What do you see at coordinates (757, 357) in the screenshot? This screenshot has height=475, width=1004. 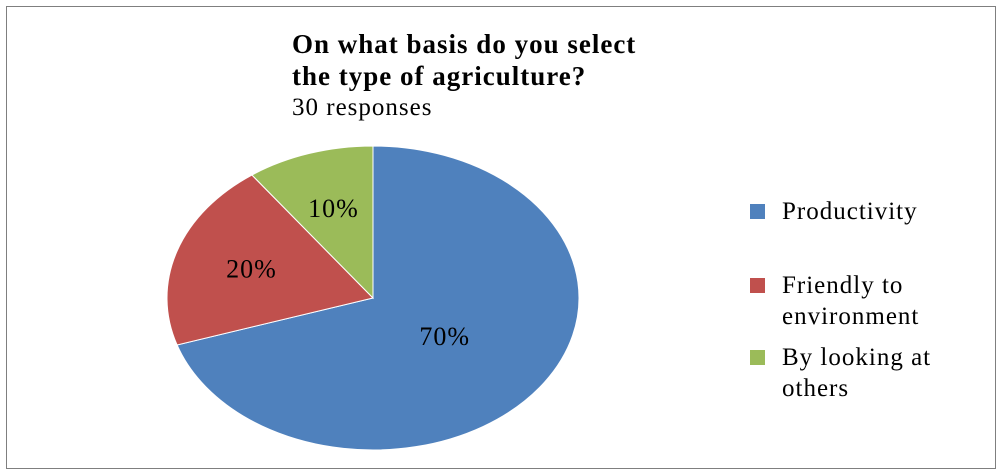 I see `legend-swatch-by-looking-at-others` at bounding box center [757, 357].